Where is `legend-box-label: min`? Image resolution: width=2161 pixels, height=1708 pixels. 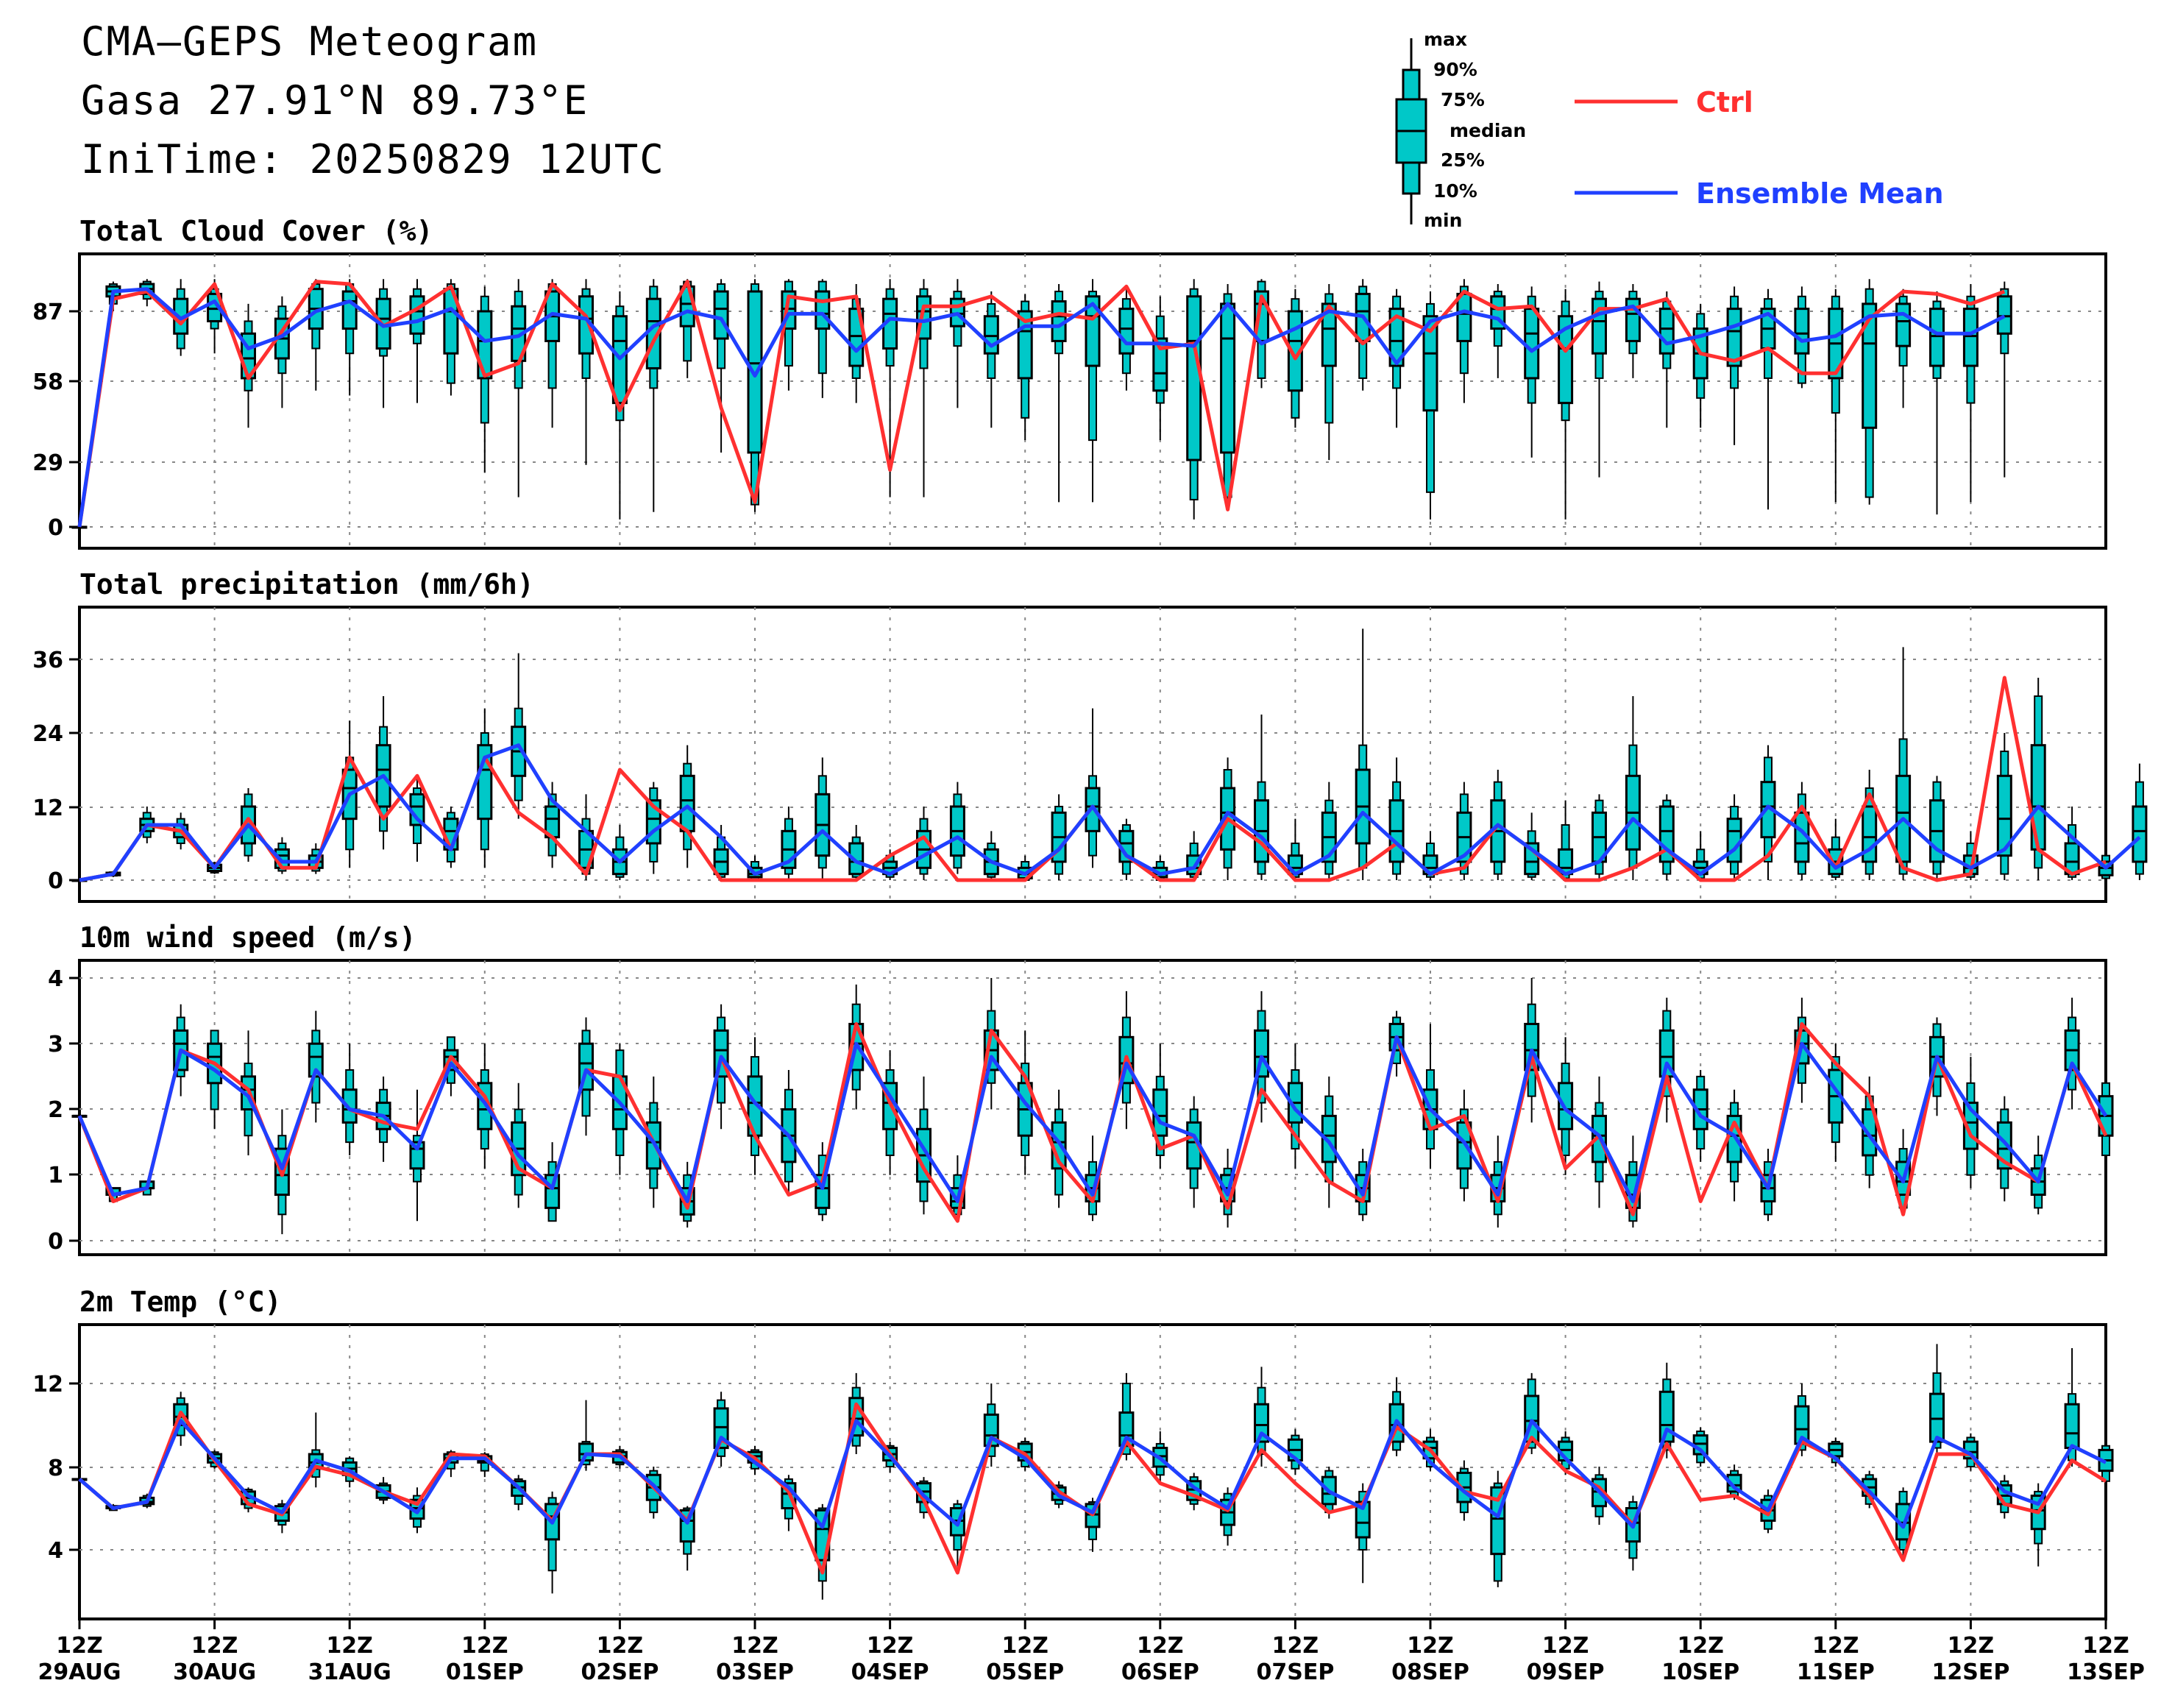 legend-box-label: min is located at coordinates (1443, 221).